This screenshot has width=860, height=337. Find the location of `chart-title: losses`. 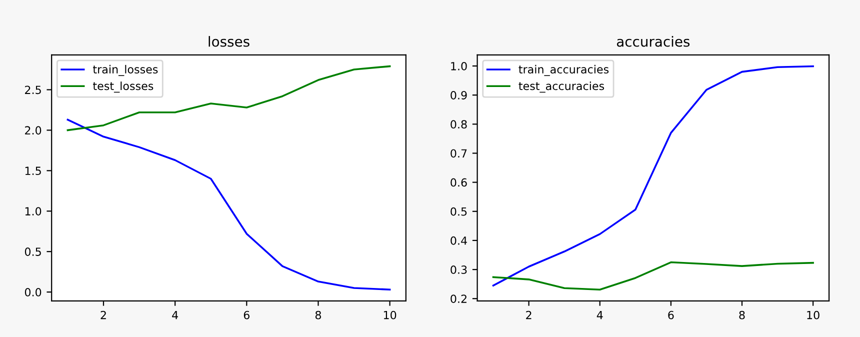

chart-title: losses is located at coordinates (229, 41).